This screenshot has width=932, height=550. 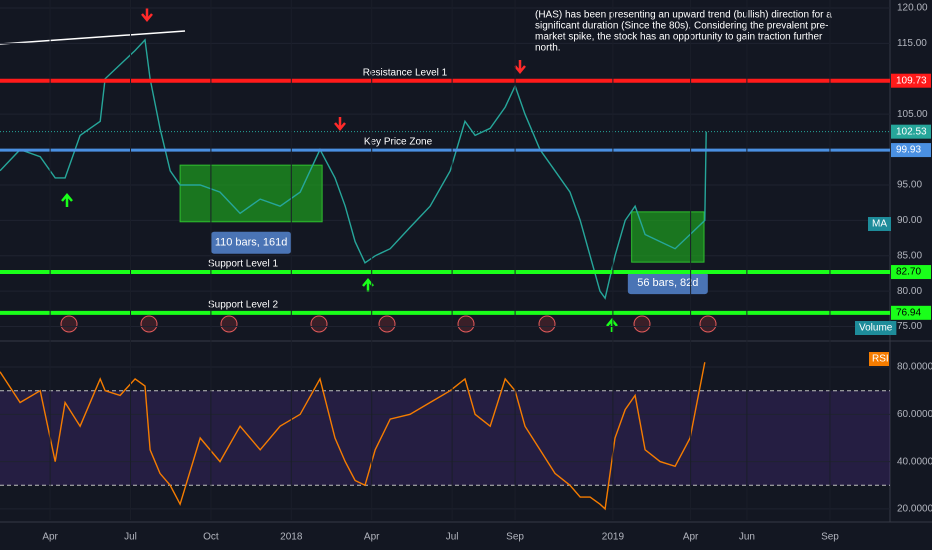 I want to click on x-tick-label: Jun, so click(x=747, y=537).